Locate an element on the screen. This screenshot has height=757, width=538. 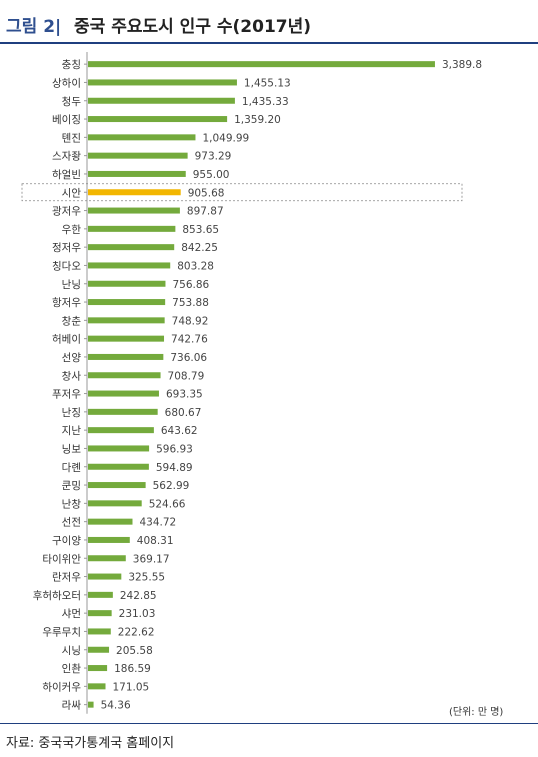
figure-header: 그림 2| 중국 주요도시 인구 수(2017년) is located at coordinates (269, 22).